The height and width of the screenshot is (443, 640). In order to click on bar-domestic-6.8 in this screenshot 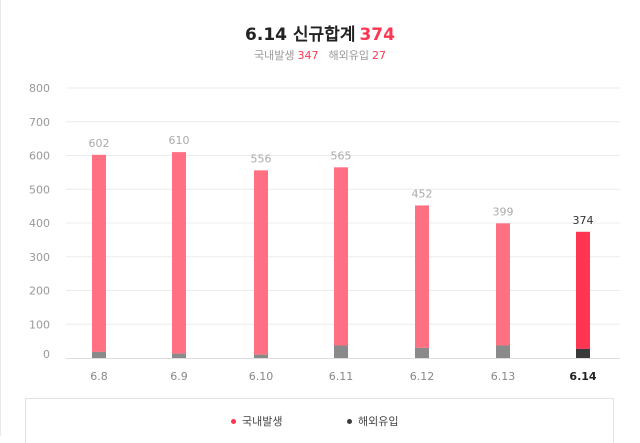, I will do `click(99, 253)`.